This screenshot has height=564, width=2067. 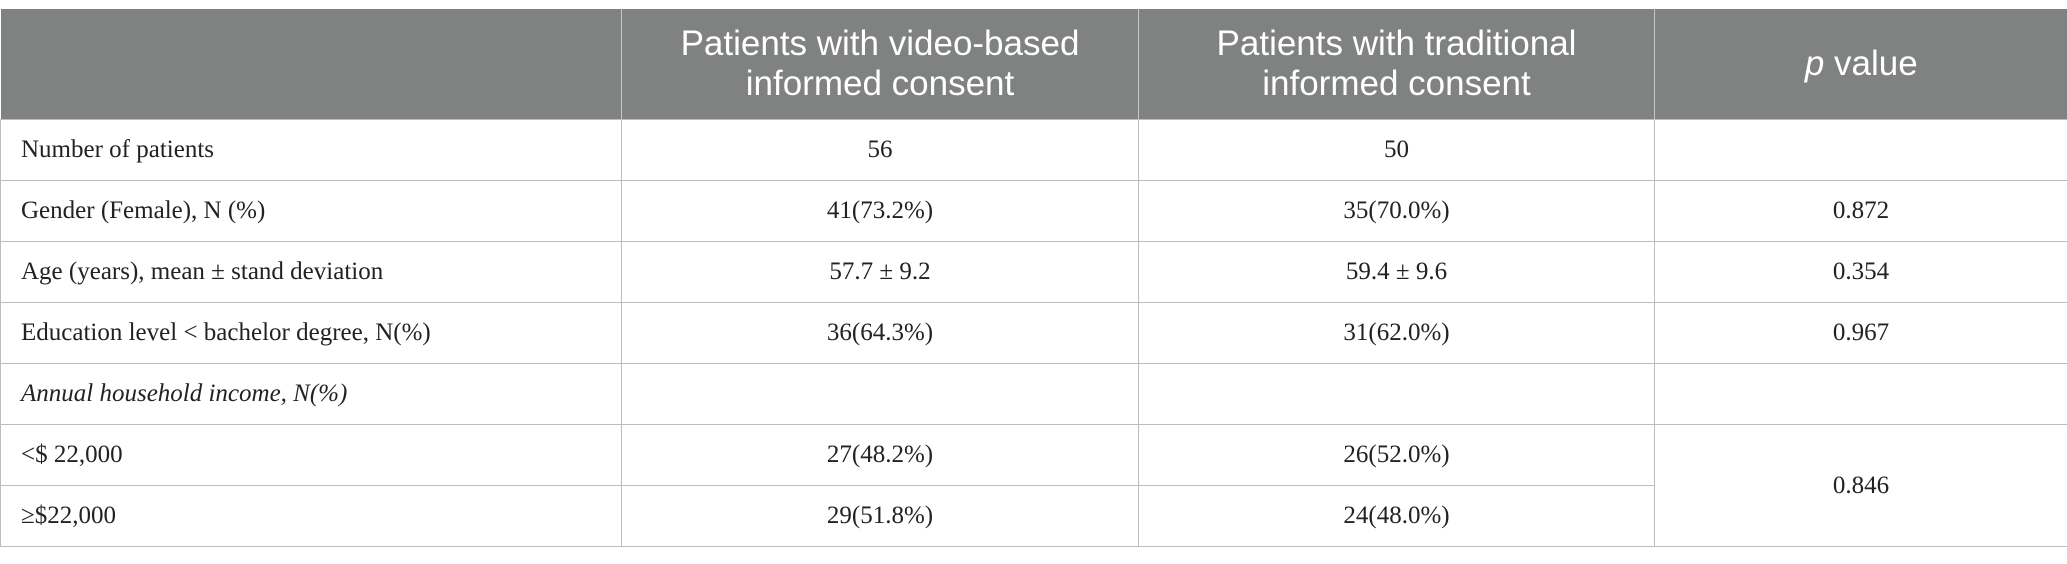 What do you see at coordinates (880, 516) in the screenshot?
I see `cell: 29(51.8%)` at bounding box center [880, 516].